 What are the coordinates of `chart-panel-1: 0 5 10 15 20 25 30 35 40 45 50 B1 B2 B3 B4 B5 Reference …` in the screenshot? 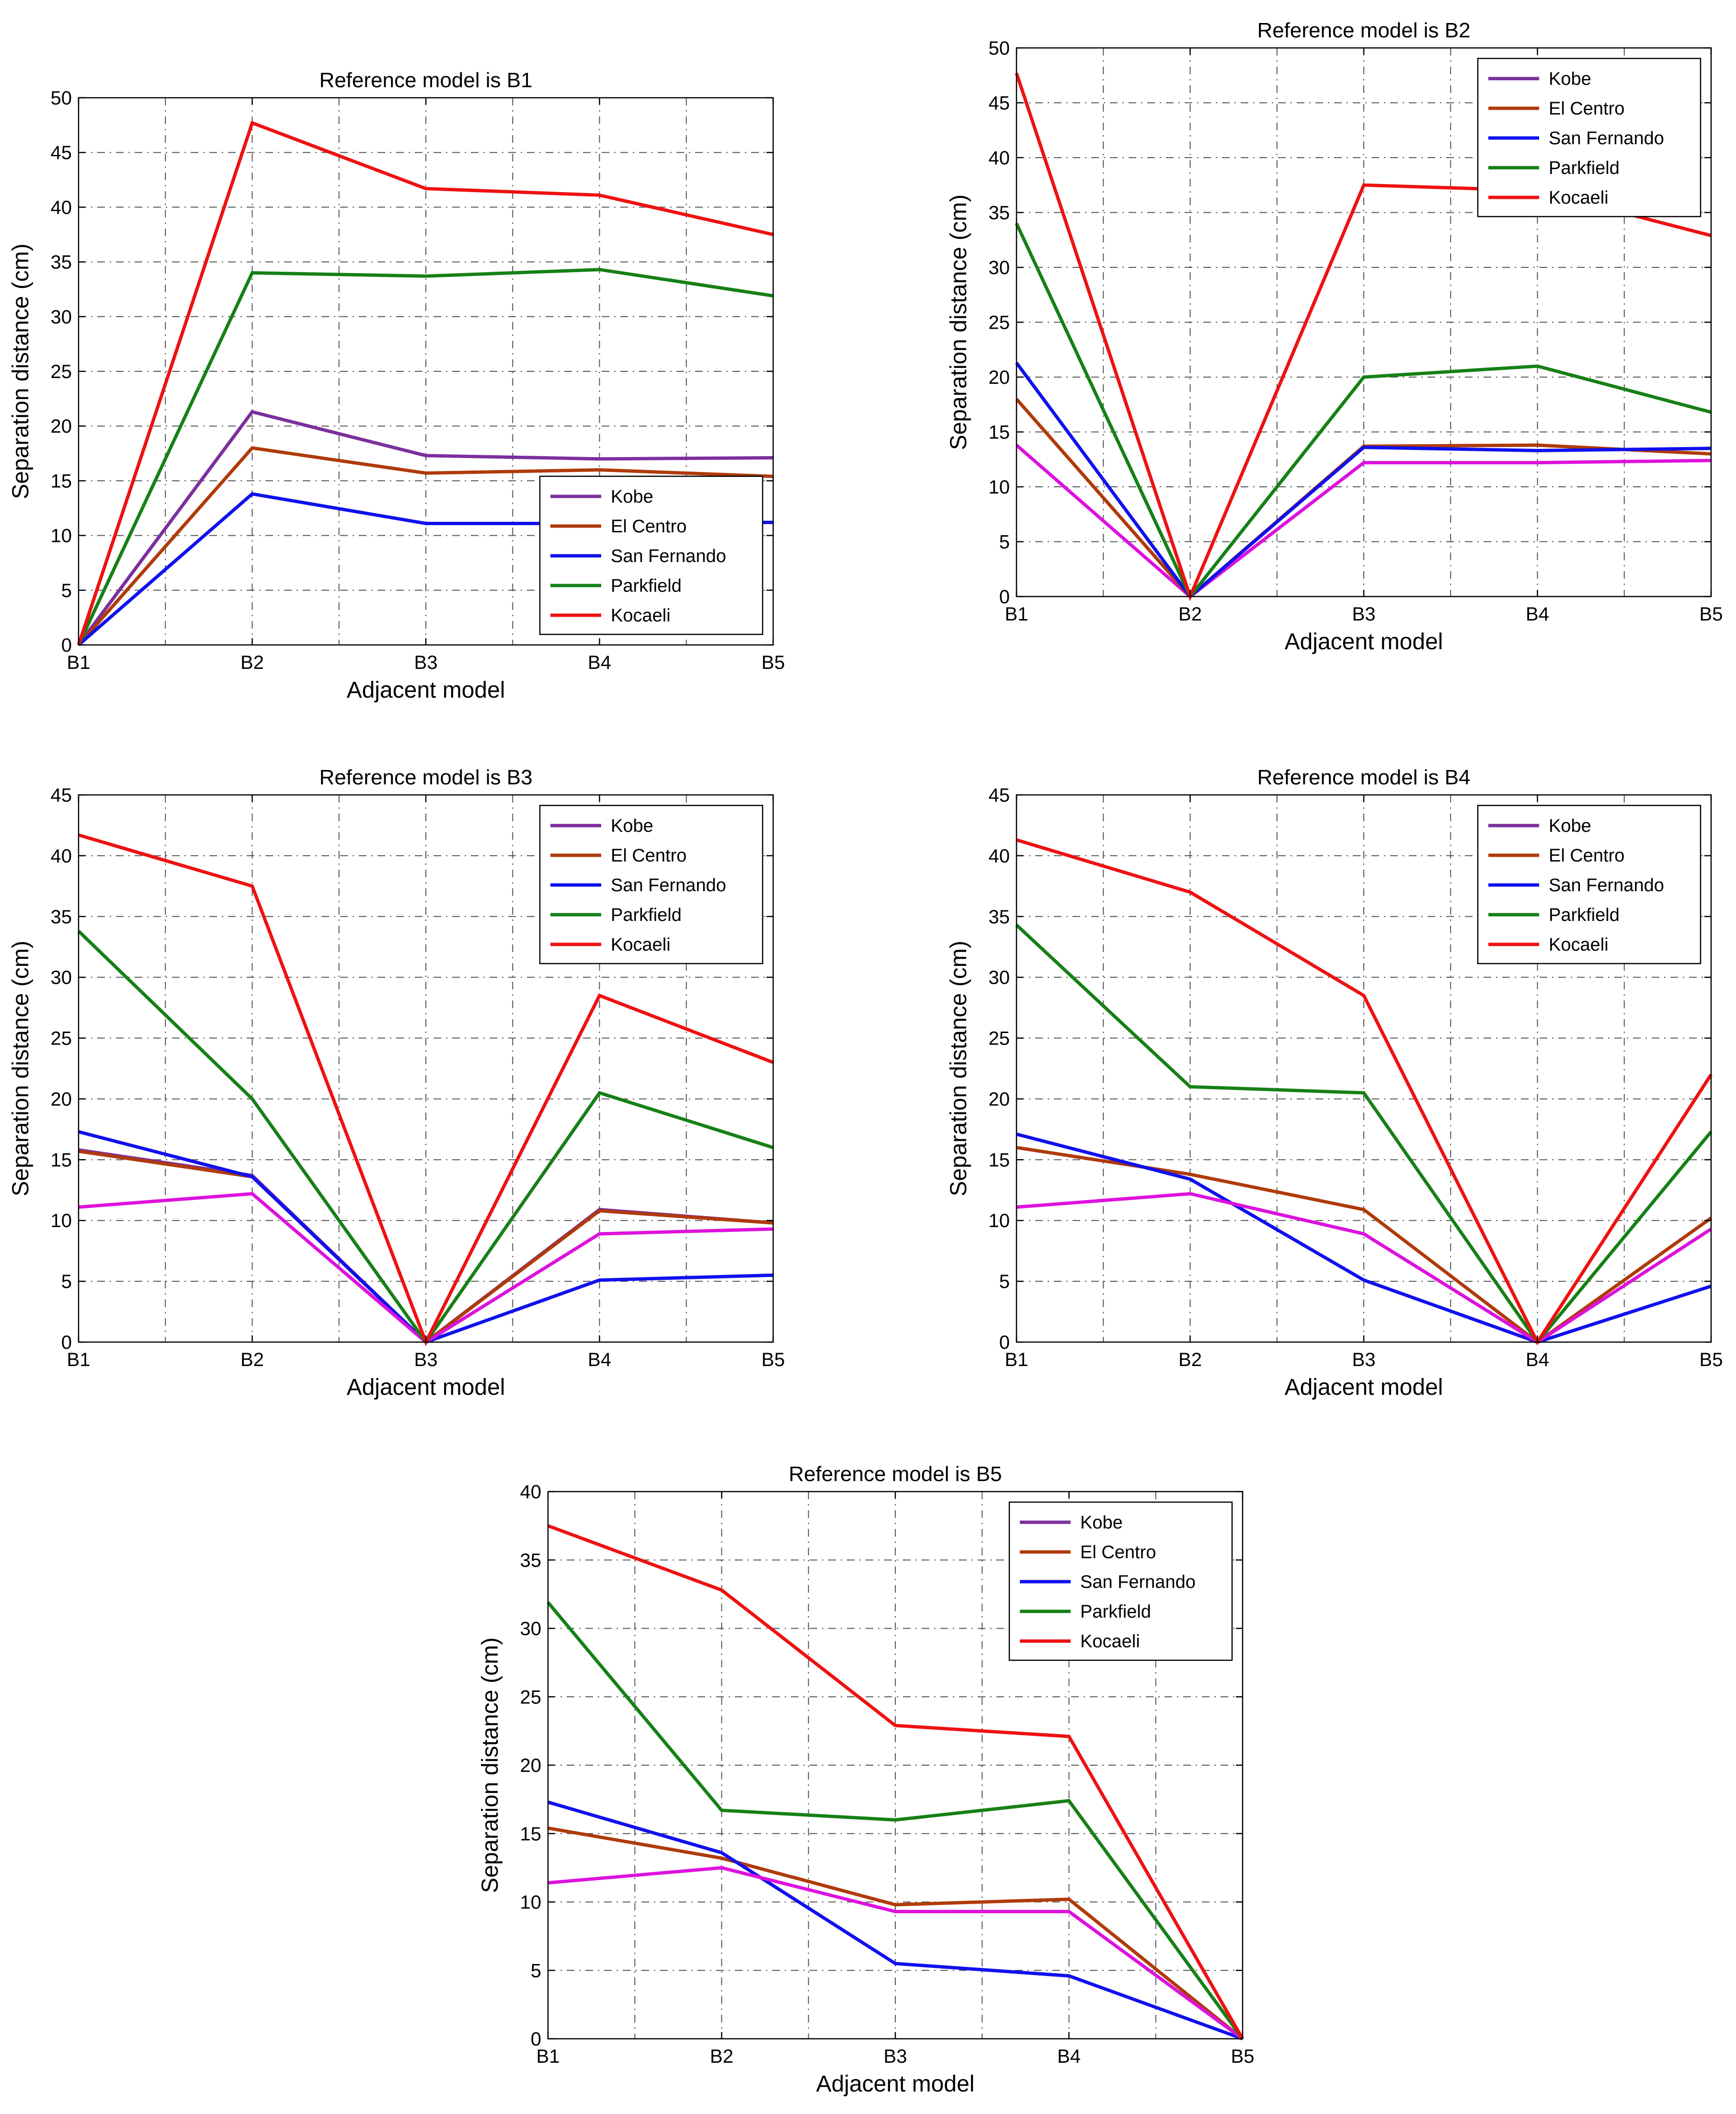 It's located at (397, 386).